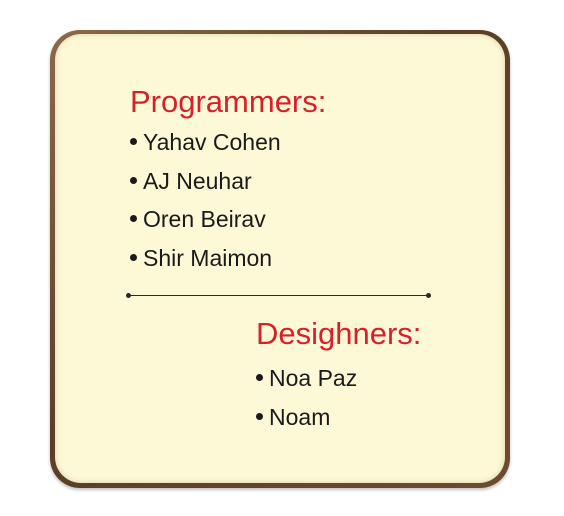  What do you see at coordinates (313, 378) in the screenshot?
I see `designer-name: Noa Paz` at bounding box center [313, 378].